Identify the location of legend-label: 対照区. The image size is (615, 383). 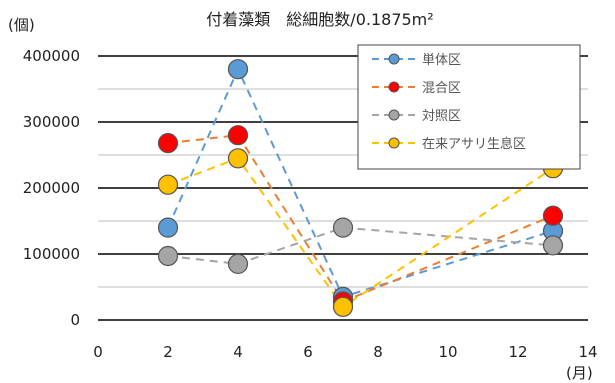
(441, 116).